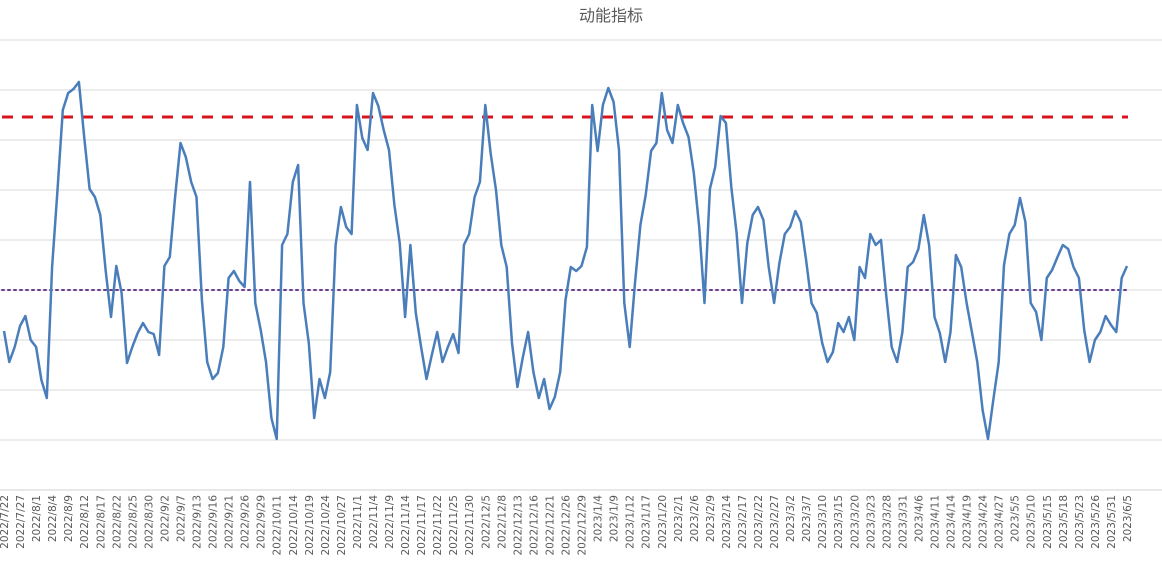  I want to click on x-tick-label: 2023/5/18, so click(1064, 522).